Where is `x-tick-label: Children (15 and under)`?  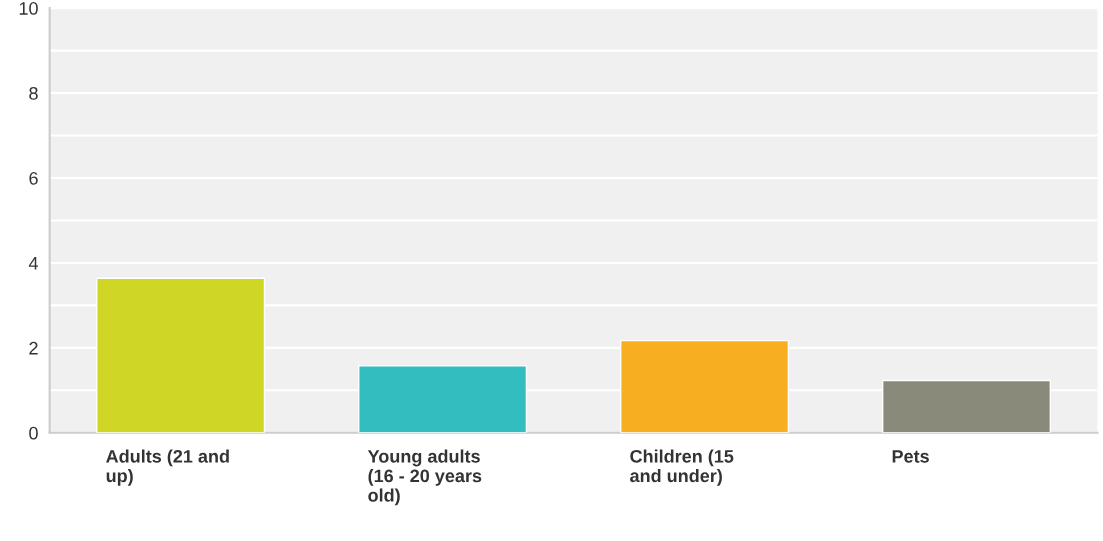 x-tick-label: Children (15 and under) is located at coordinates (682, 467).